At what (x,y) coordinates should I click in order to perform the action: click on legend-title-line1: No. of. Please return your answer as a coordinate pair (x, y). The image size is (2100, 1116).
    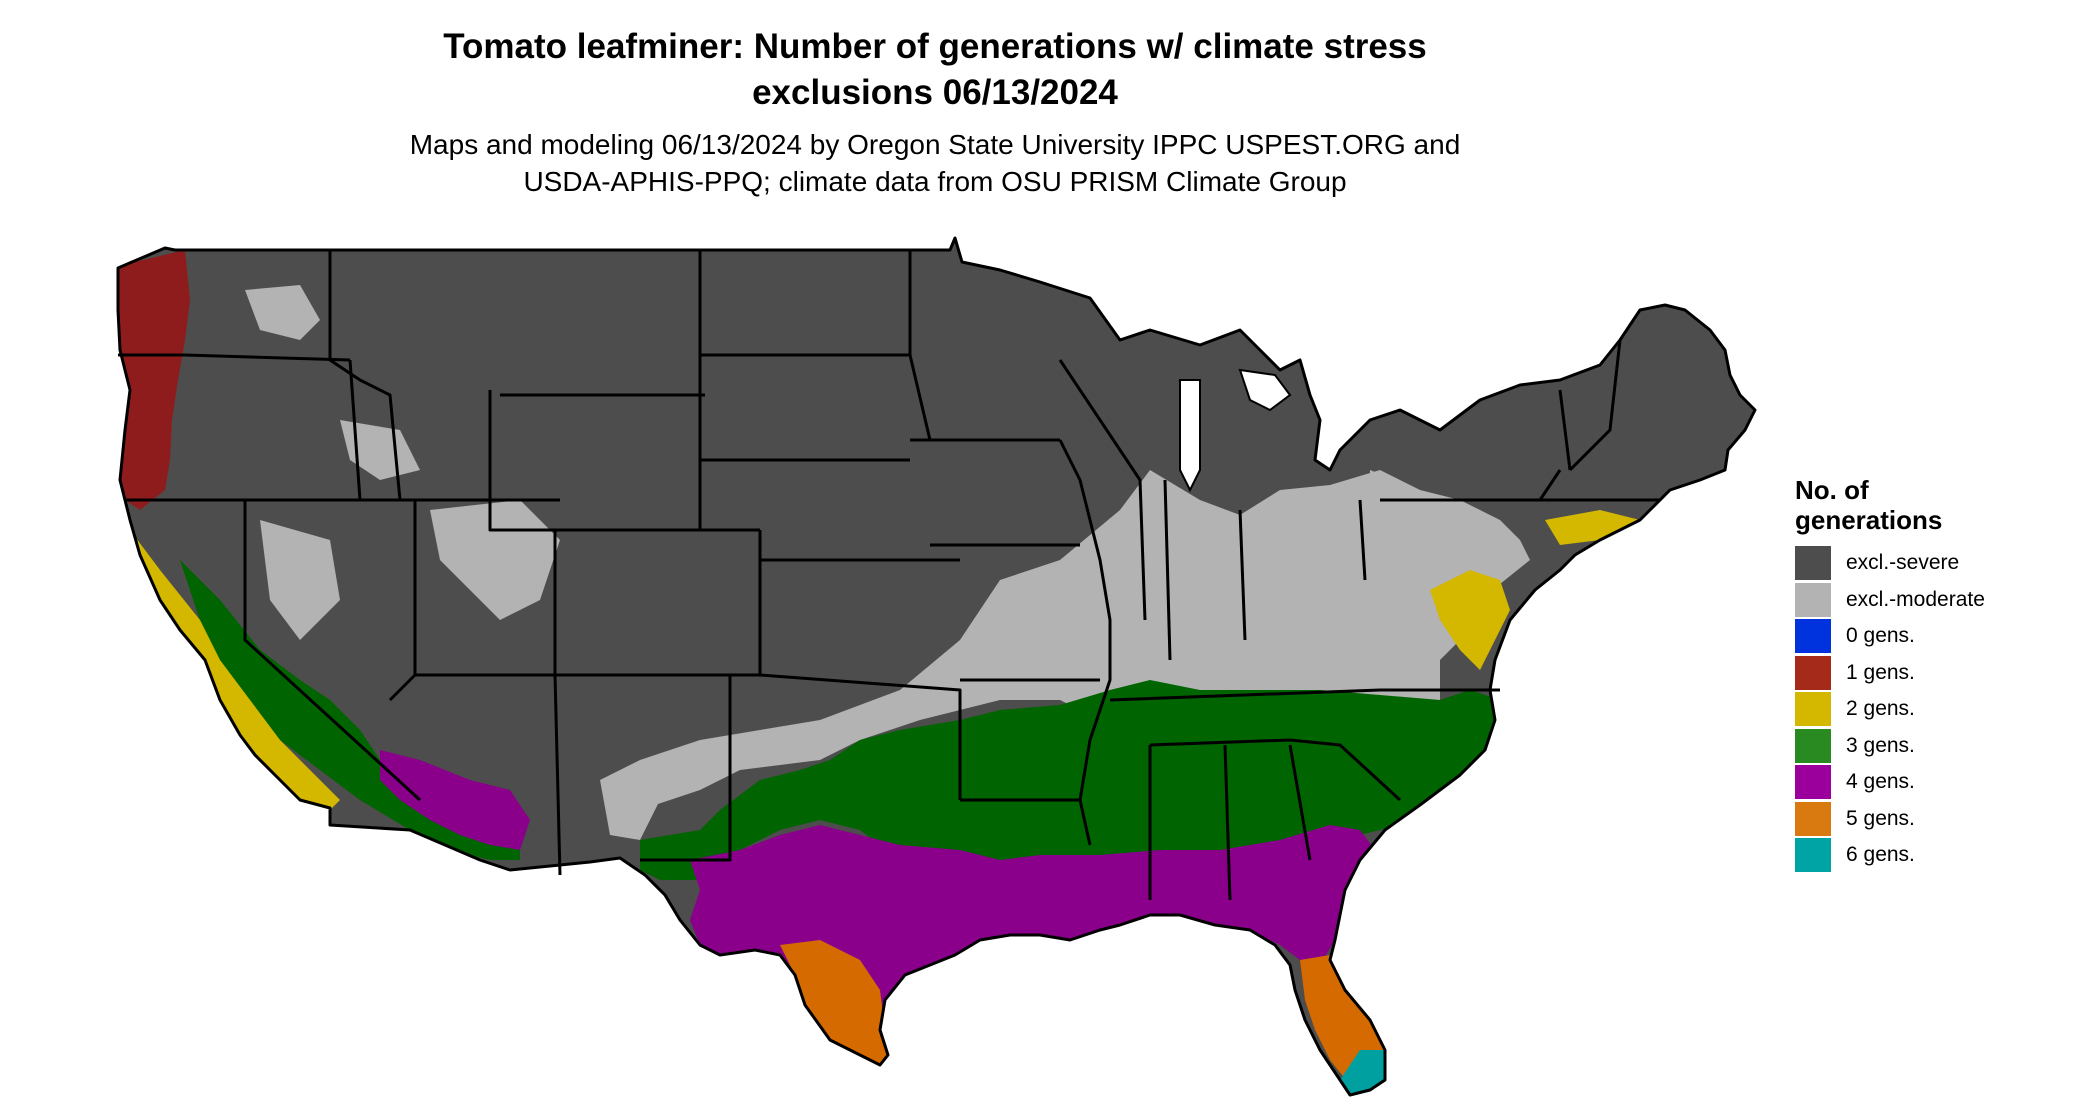
    Looking at the image, I should click on (1832, 490).